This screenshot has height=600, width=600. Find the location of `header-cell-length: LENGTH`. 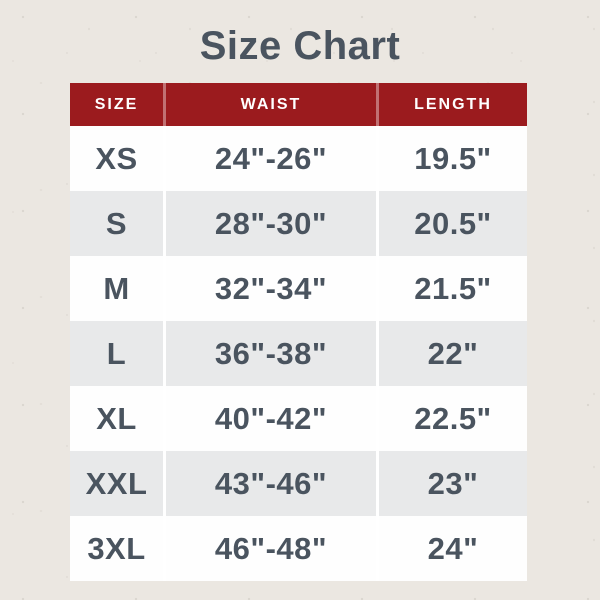

header-cell-length: LENGTH is located at coordinates (451, 104).